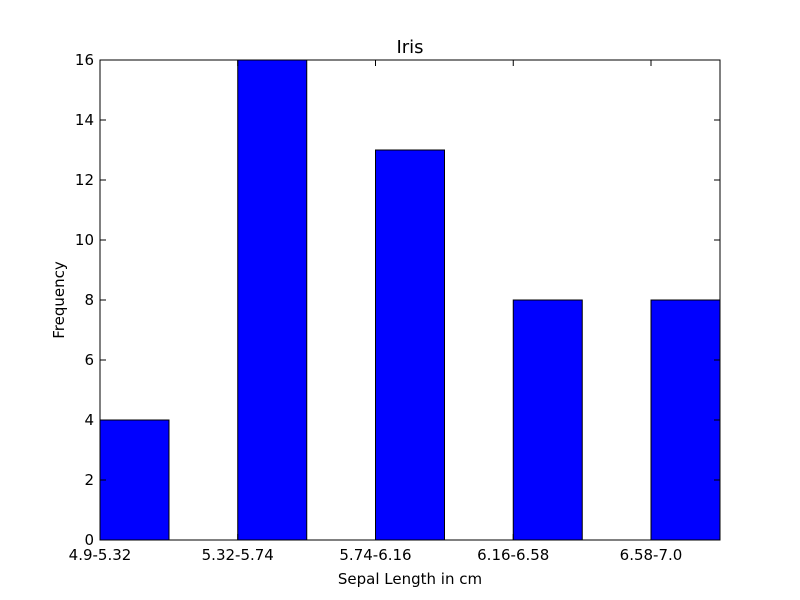  I want to click on y-tick-label: 16, so click(84, 60).